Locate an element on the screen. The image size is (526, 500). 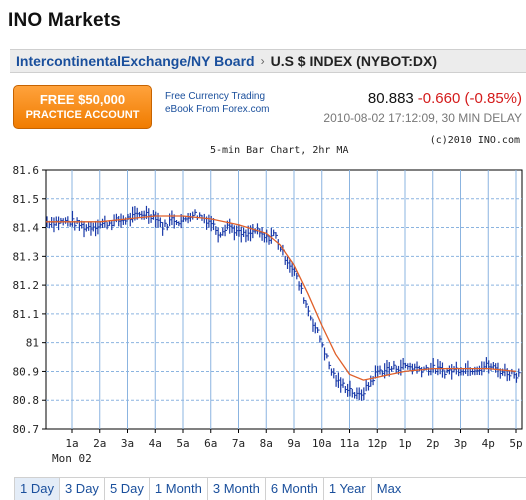
x-tick-label: 2a is located at coordinates (99, 443).